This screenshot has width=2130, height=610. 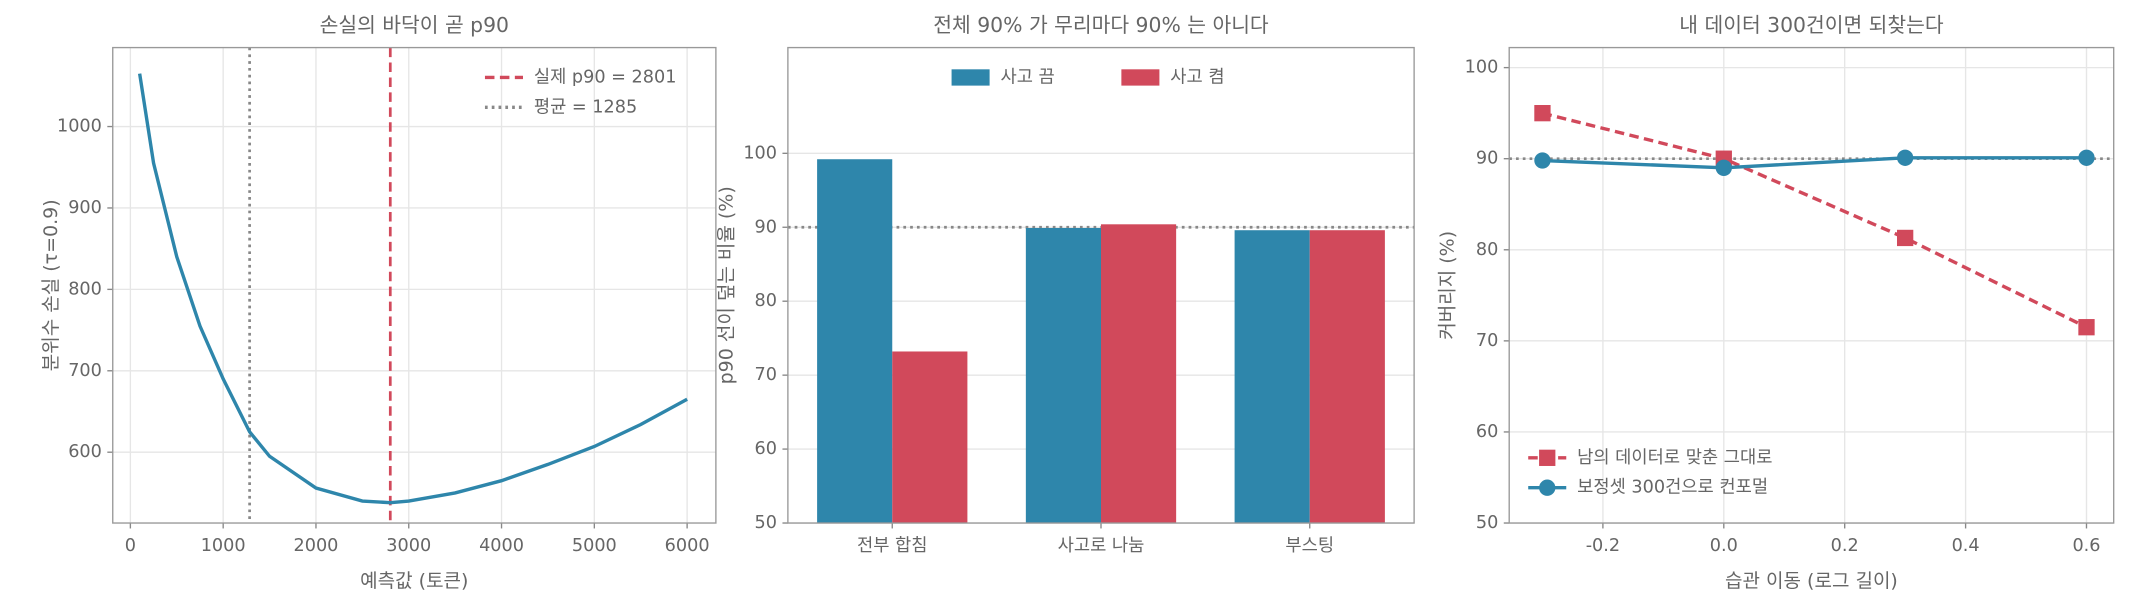 What do you see at coordinates (223, 546) in the screenshot?
I see `x-tick-label: 1000` at bounding box center [223, 546].